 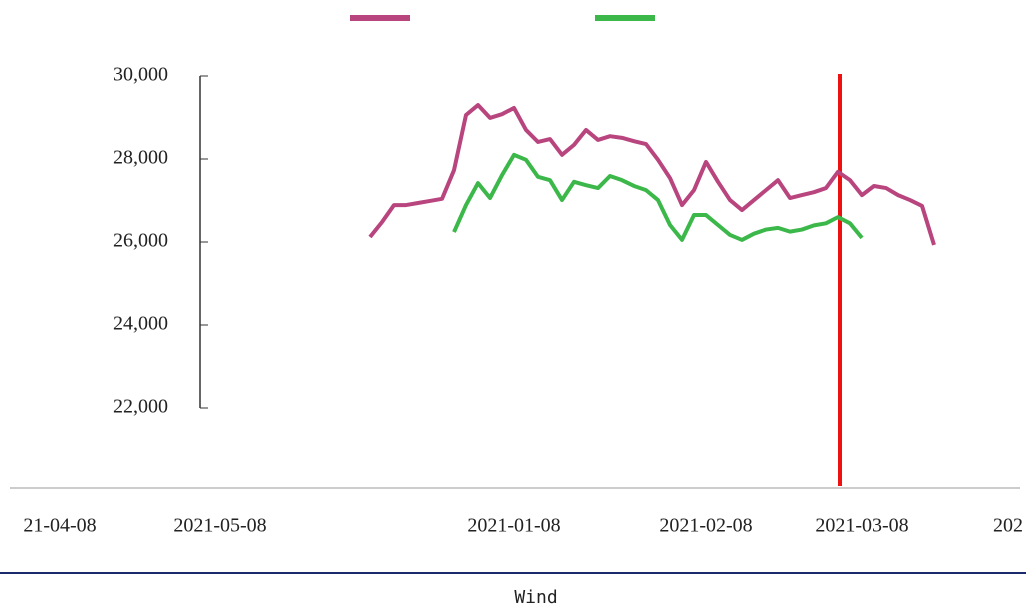 What do you see at coordinates (140, 241) in the screenshot?
I see `y-tick-label: 26,000` at bounding box center [140, 241].